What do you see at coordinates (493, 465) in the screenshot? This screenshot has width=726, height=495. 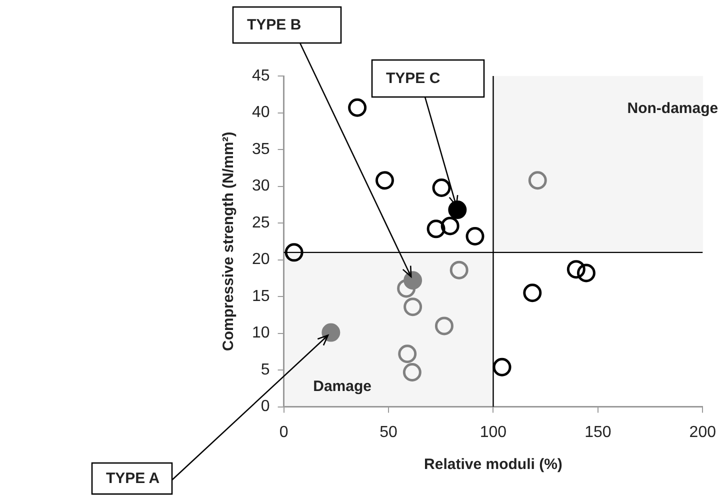 I see `x-axis-title: Relative moduli (%)` at bounding box center [493, 465].